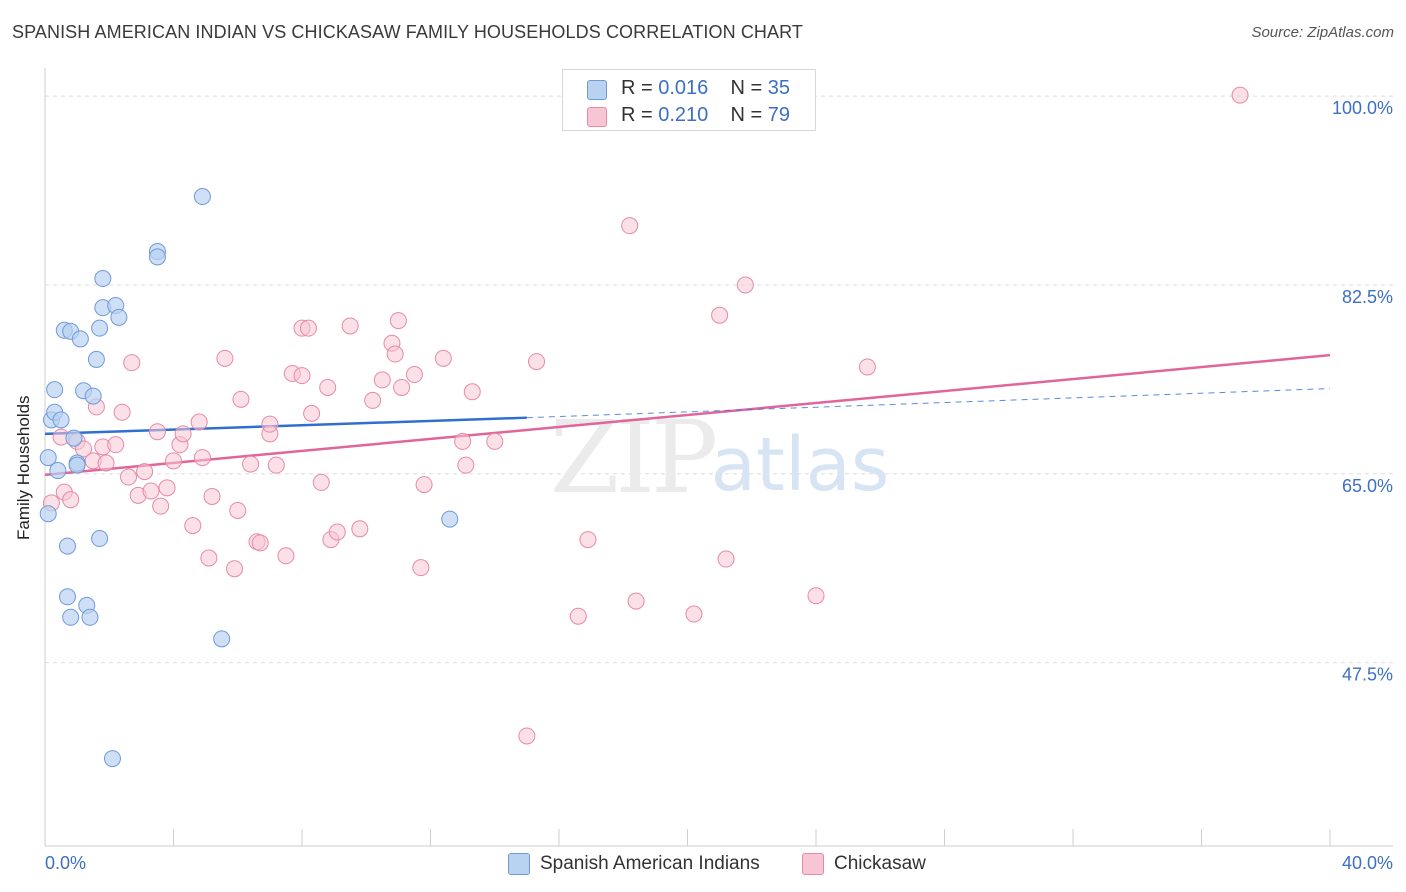 This screenshot has width=1406, height=892. I want to click on legend-swatch-blue, so click(597, 90).